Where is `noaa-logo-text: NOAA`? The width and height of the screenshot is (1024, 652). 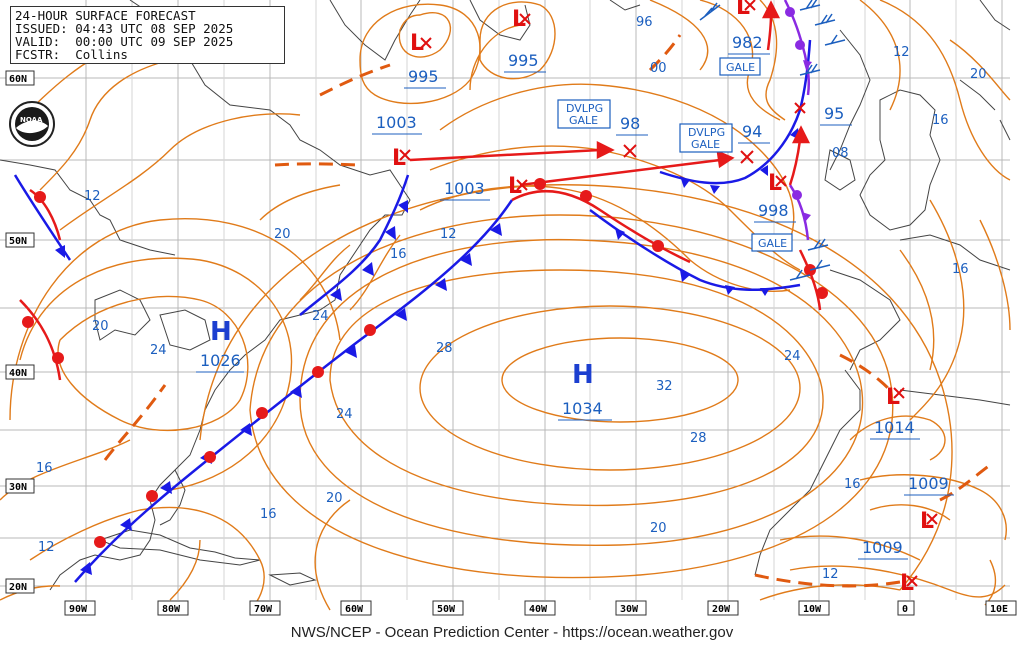
noaa-logo-text: NOAA is located at coordinates (31, 120).